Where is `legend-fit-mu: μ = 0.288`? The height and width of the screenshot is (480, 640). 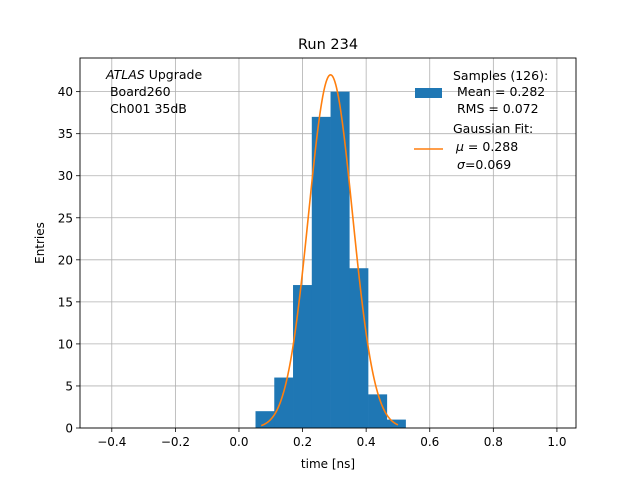 legend-fit-mu: μ = 0.288 is located at coordinates (486, 146).